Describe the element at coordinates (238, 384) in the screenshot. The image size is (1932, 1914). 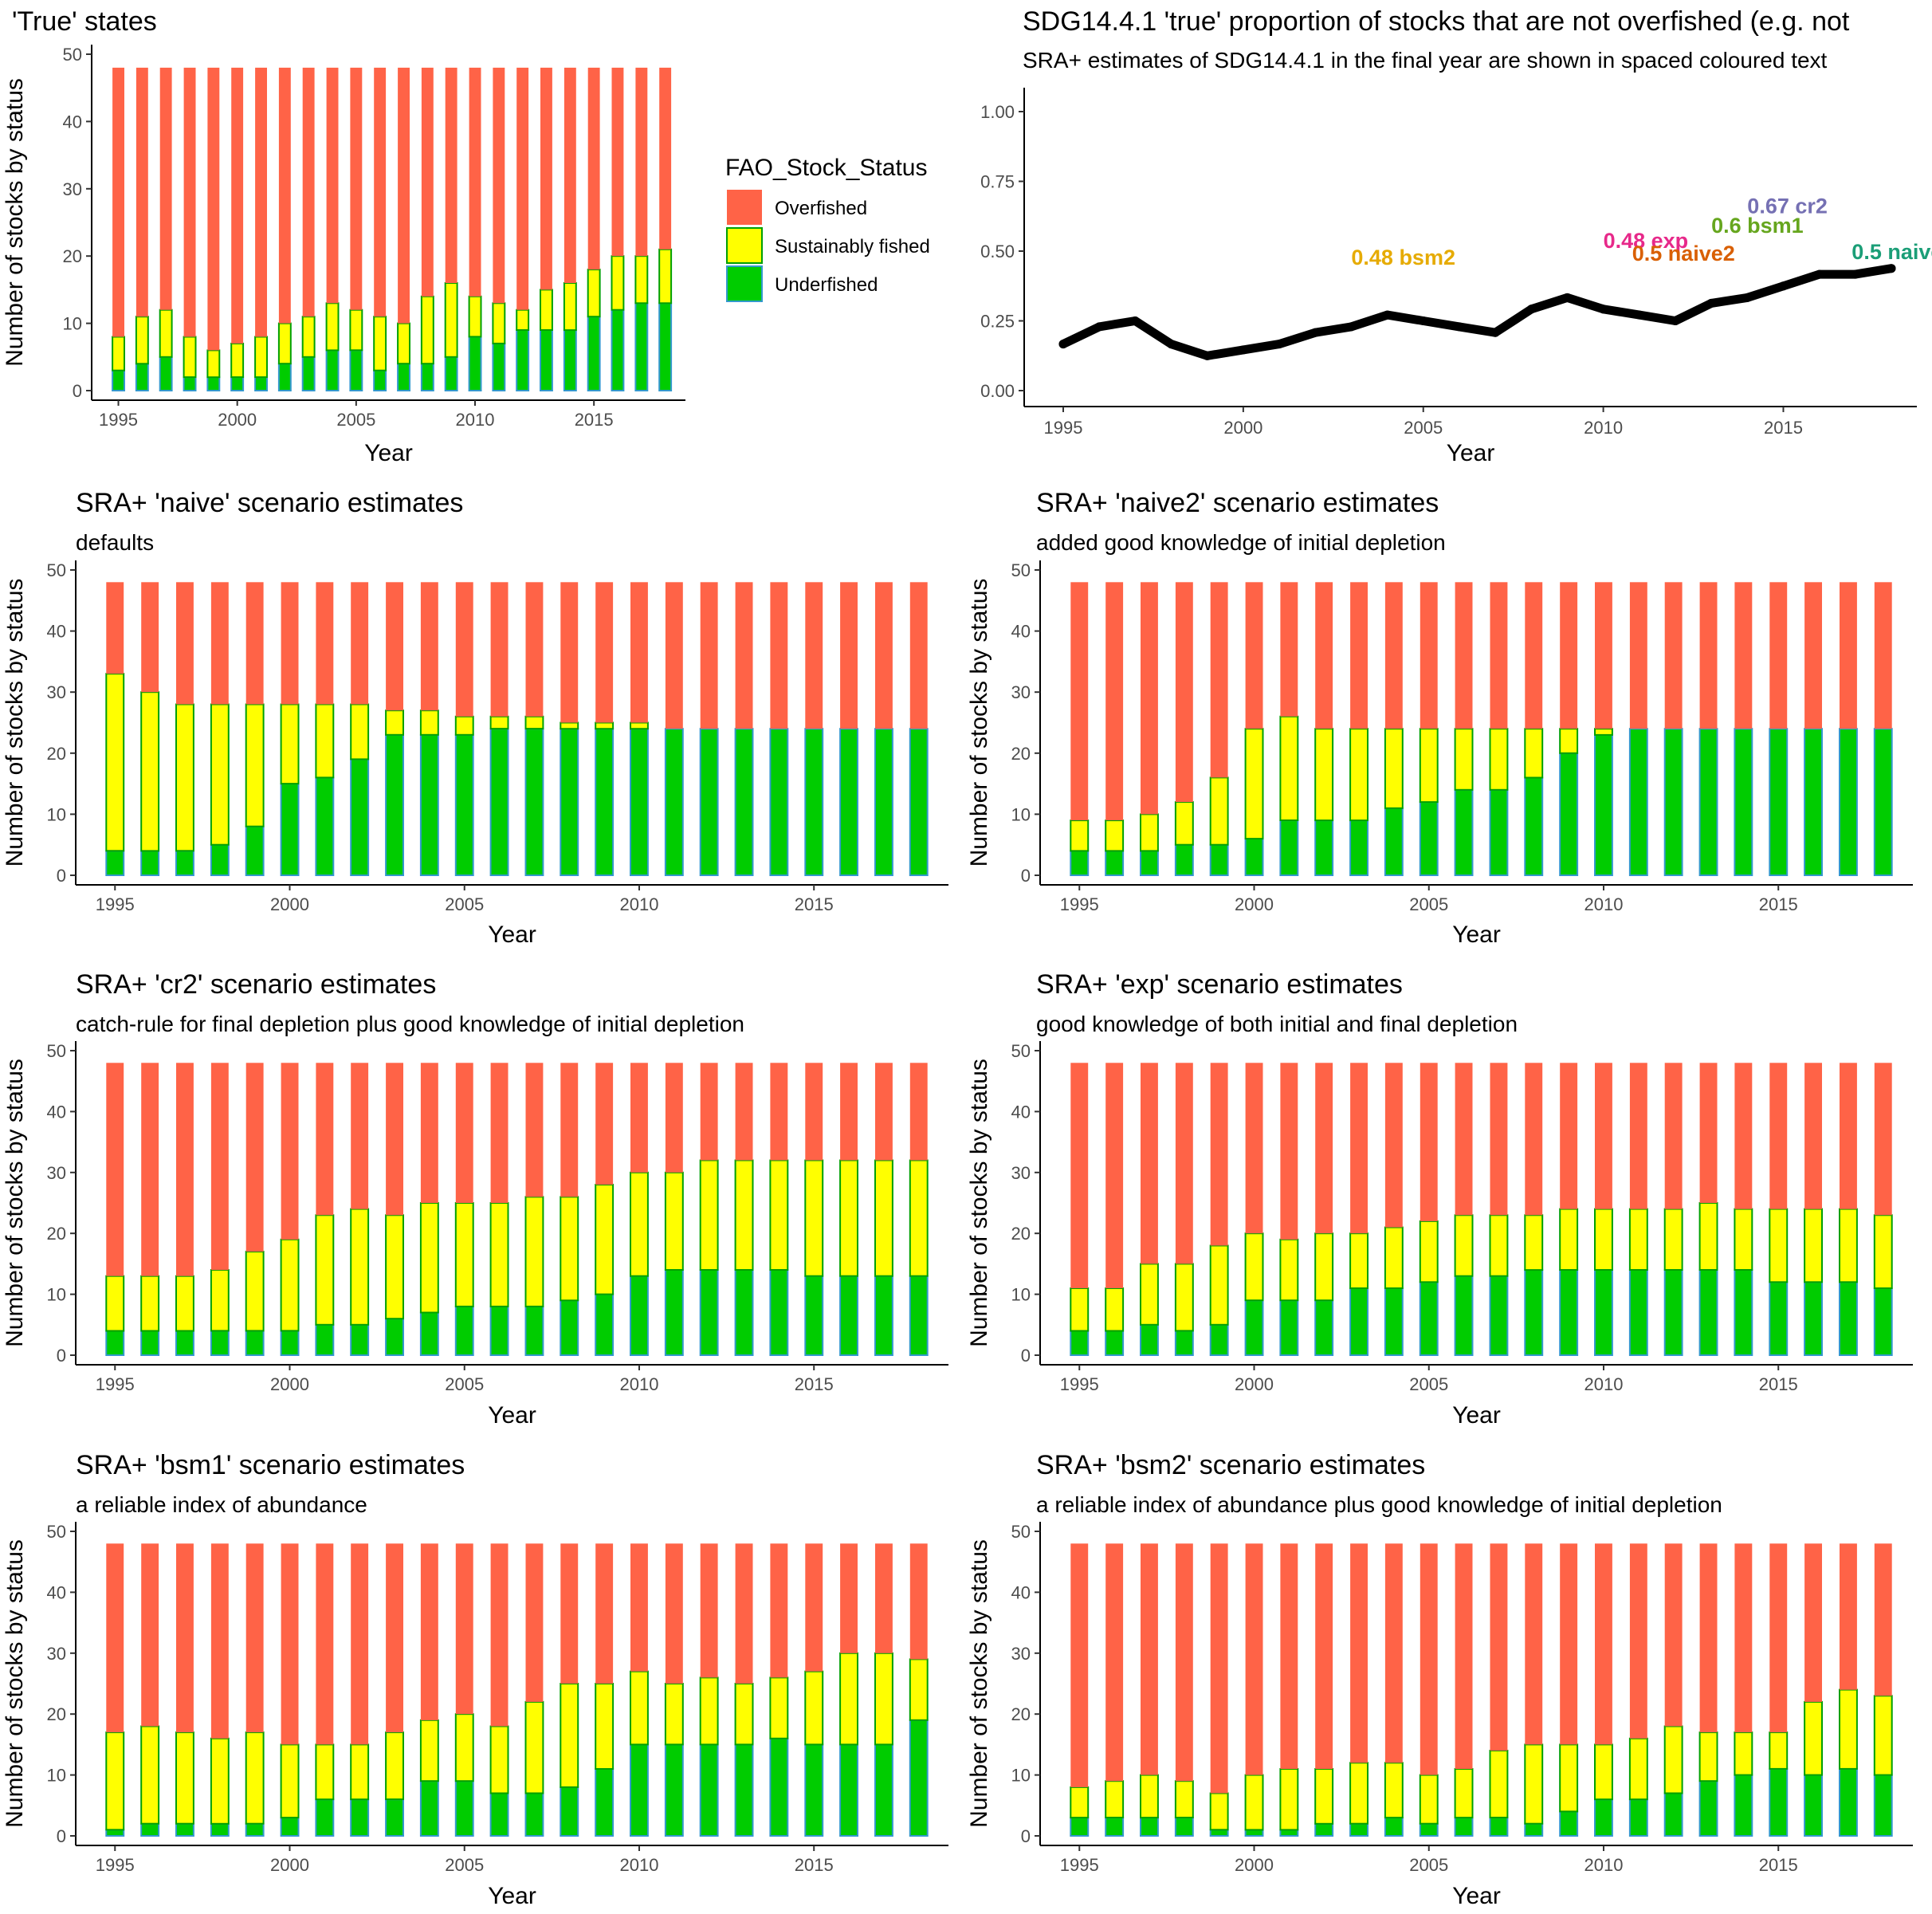
I see `bar-underfished-2000` at that location.